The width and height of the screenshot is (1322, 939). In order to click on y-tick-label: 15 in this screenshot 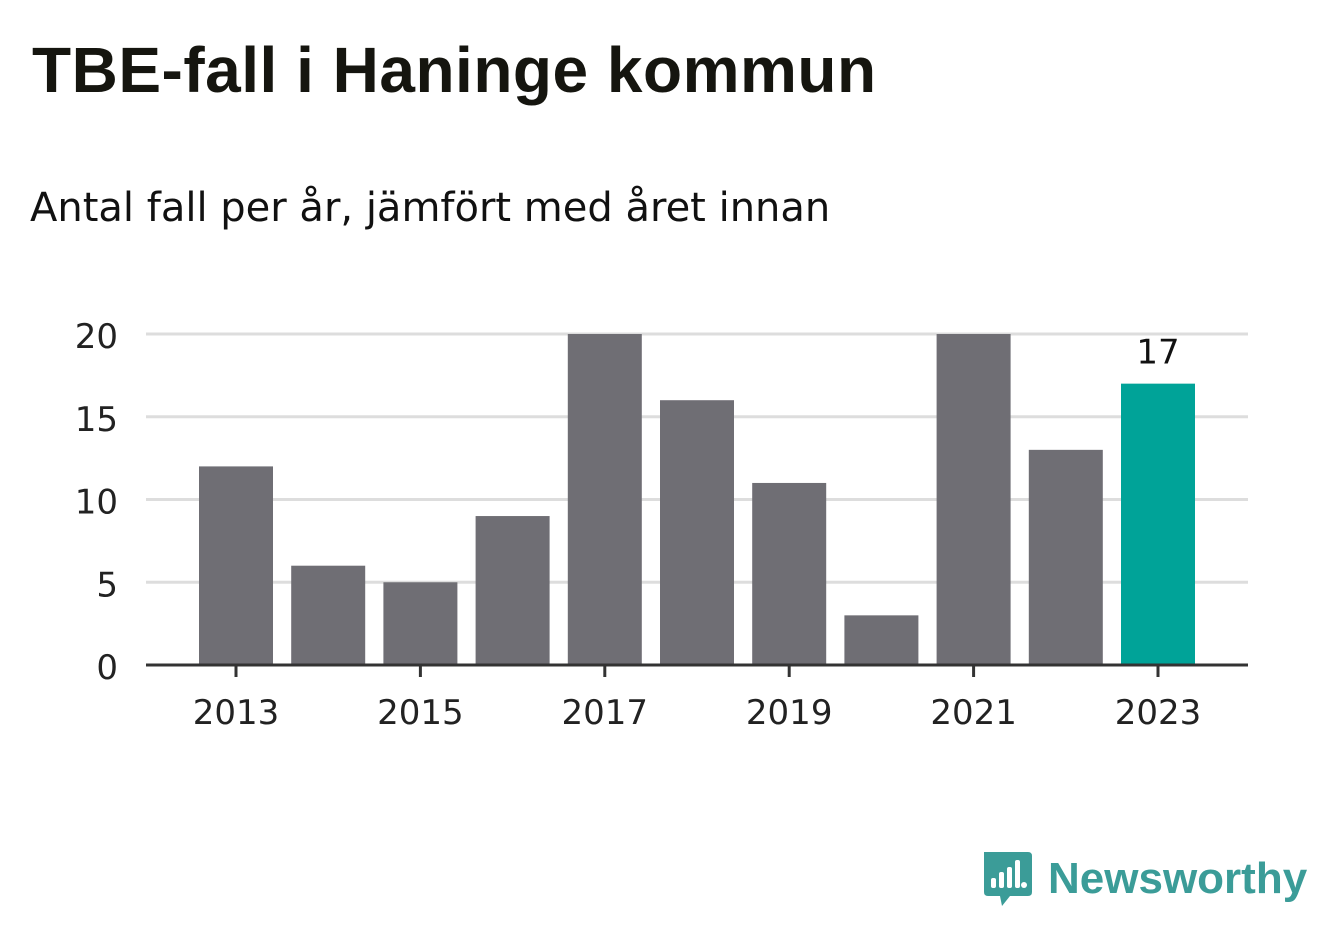, I will do `click(96, 420)`.